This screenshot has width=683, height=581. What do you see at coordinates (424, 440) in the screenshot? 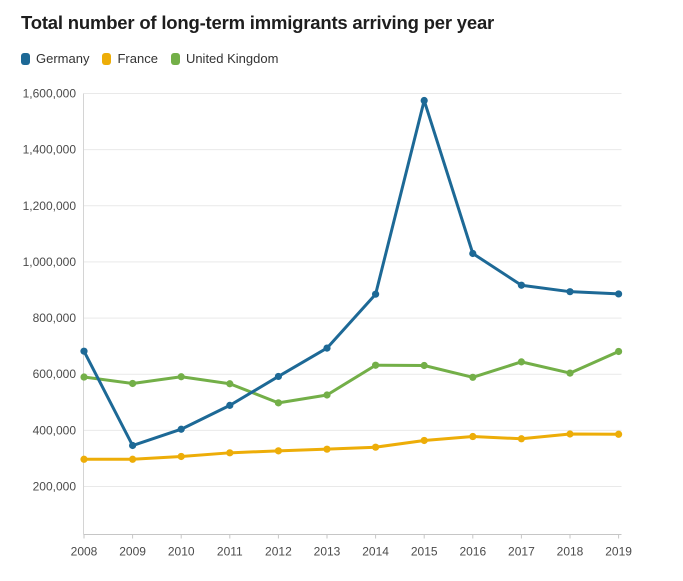
I see `data-point-france-2015` at bounding box center [424, 440].